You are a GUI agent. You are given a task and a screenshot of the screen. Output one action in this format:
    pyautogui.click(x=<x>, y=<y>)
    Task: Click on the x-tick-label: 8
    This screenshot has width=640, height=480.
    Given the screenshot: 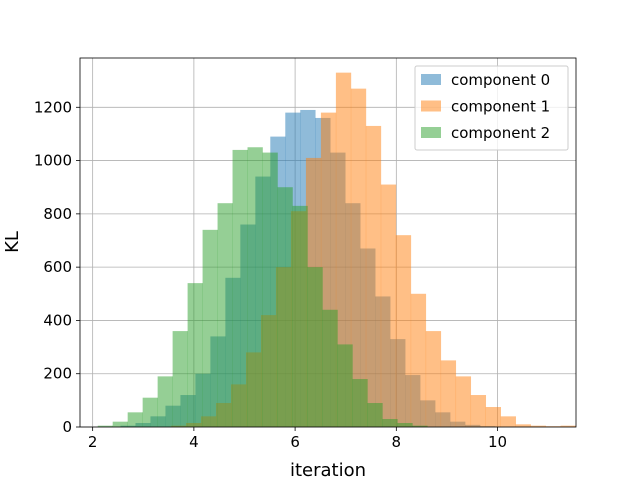 What is the action you would take?
    pyautogui.click(x=397, y=442)
    